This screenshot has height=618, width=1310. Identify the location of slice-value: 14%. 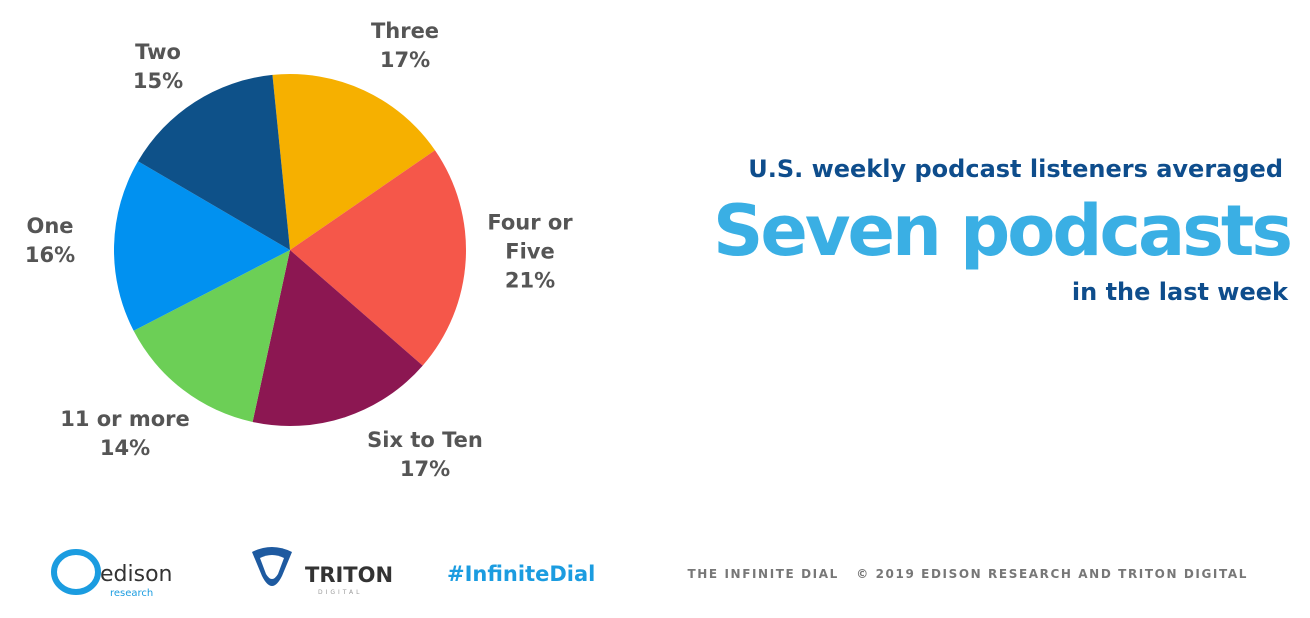
(125, 448).